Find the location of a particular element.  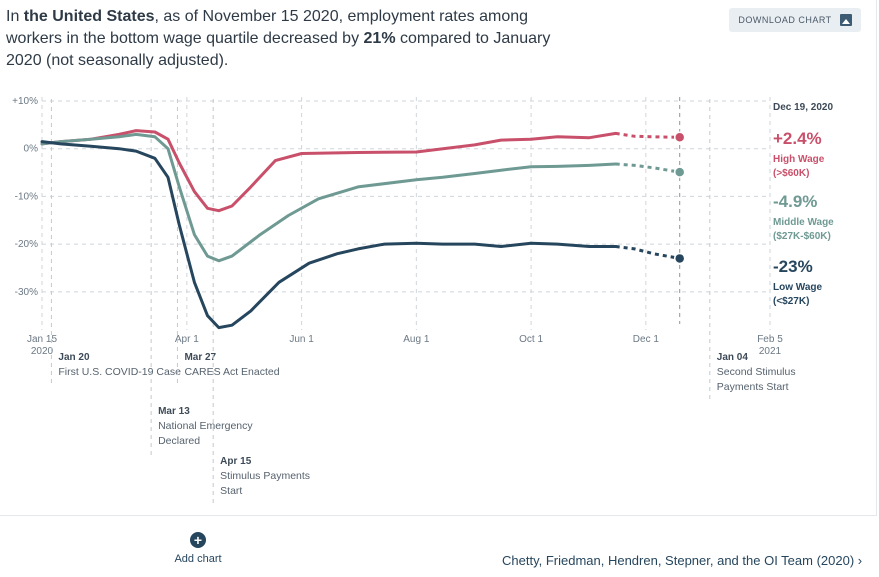

add-chart-button: + Add chart is located at coordinates (198, 548).